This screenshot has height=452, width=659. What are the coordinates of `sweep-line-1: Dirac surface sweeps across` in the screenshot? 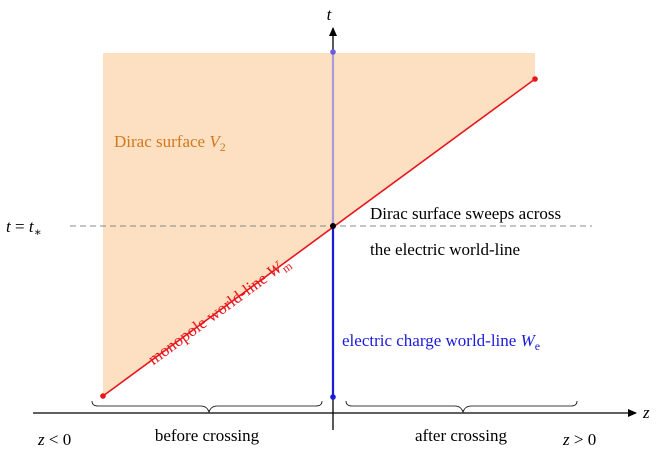 It's located at (465, 213).